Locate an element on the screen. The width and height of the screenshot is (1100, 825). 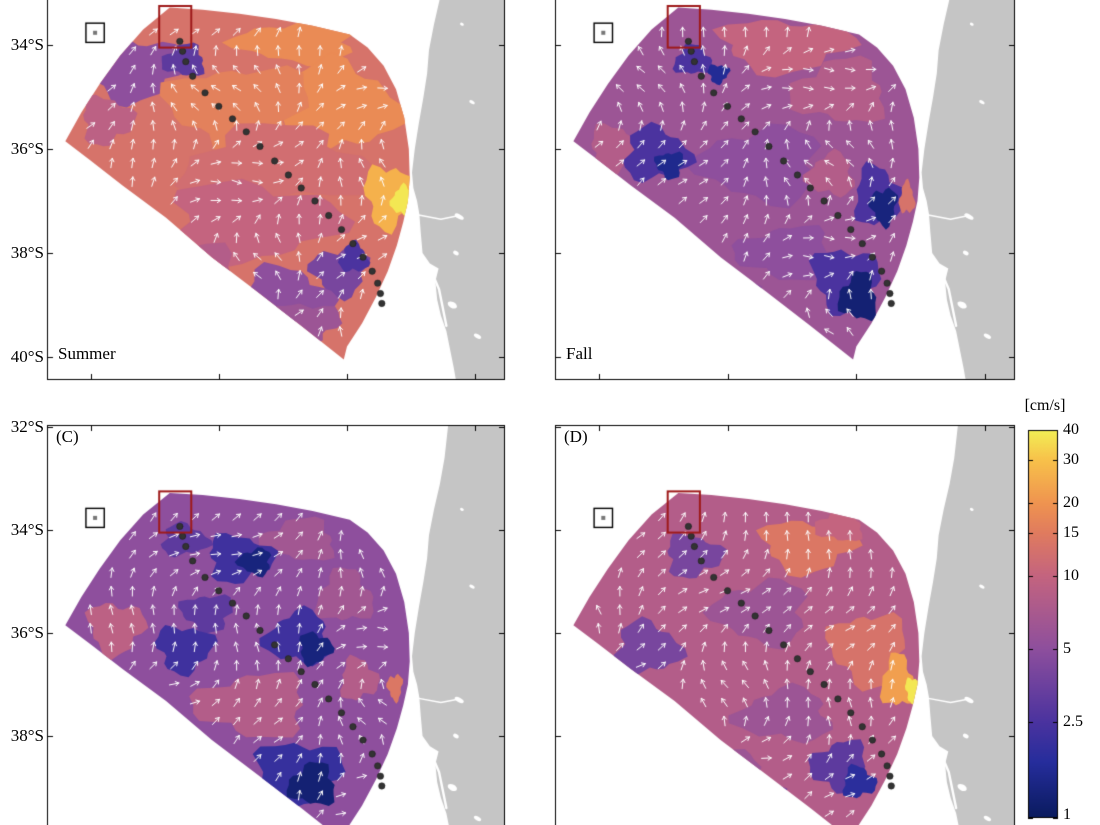
ytick-label-38s-top: 38°S is located at coordinates (27, 252).